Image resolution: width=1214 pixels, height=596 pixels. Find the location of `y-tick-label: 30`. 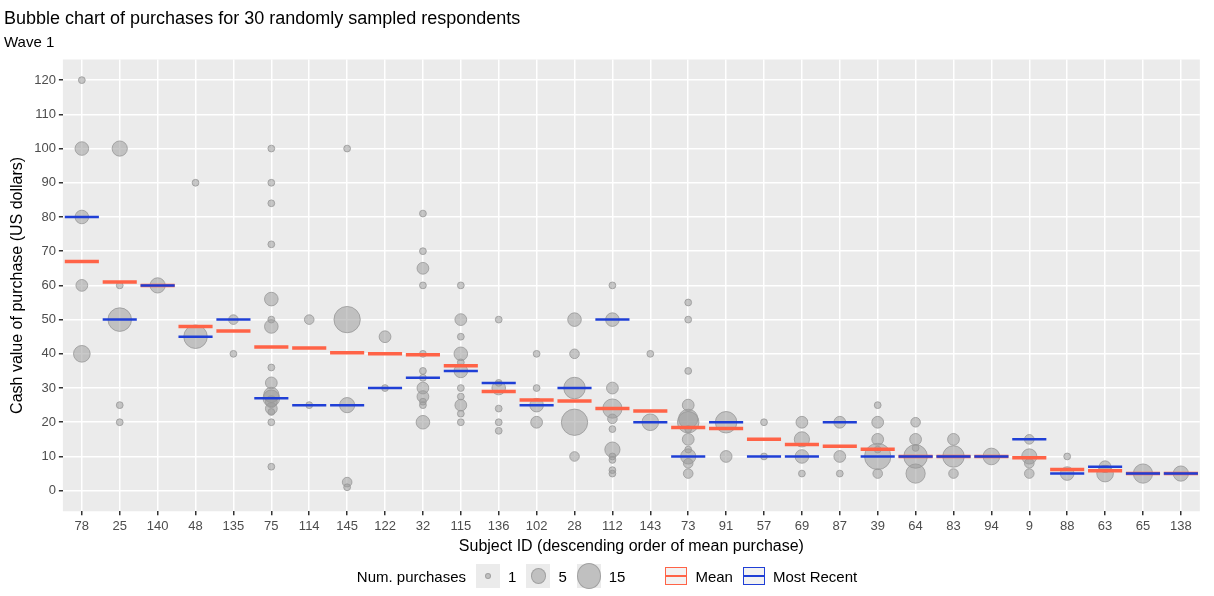

y-tick-label: 30 is located at coordinates (48, 387).